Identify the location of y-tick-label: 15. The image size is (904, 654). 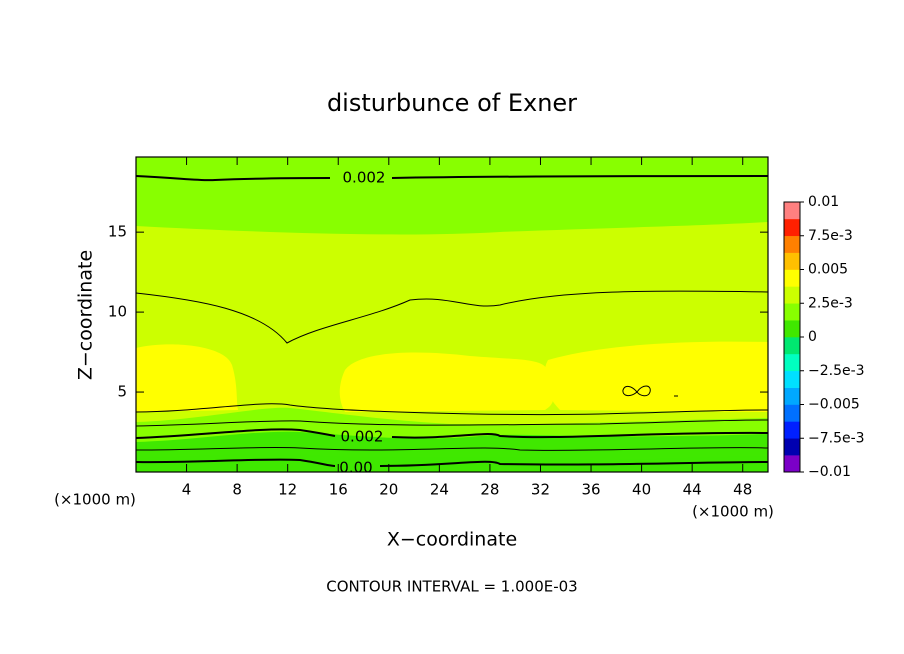
(117, 232).